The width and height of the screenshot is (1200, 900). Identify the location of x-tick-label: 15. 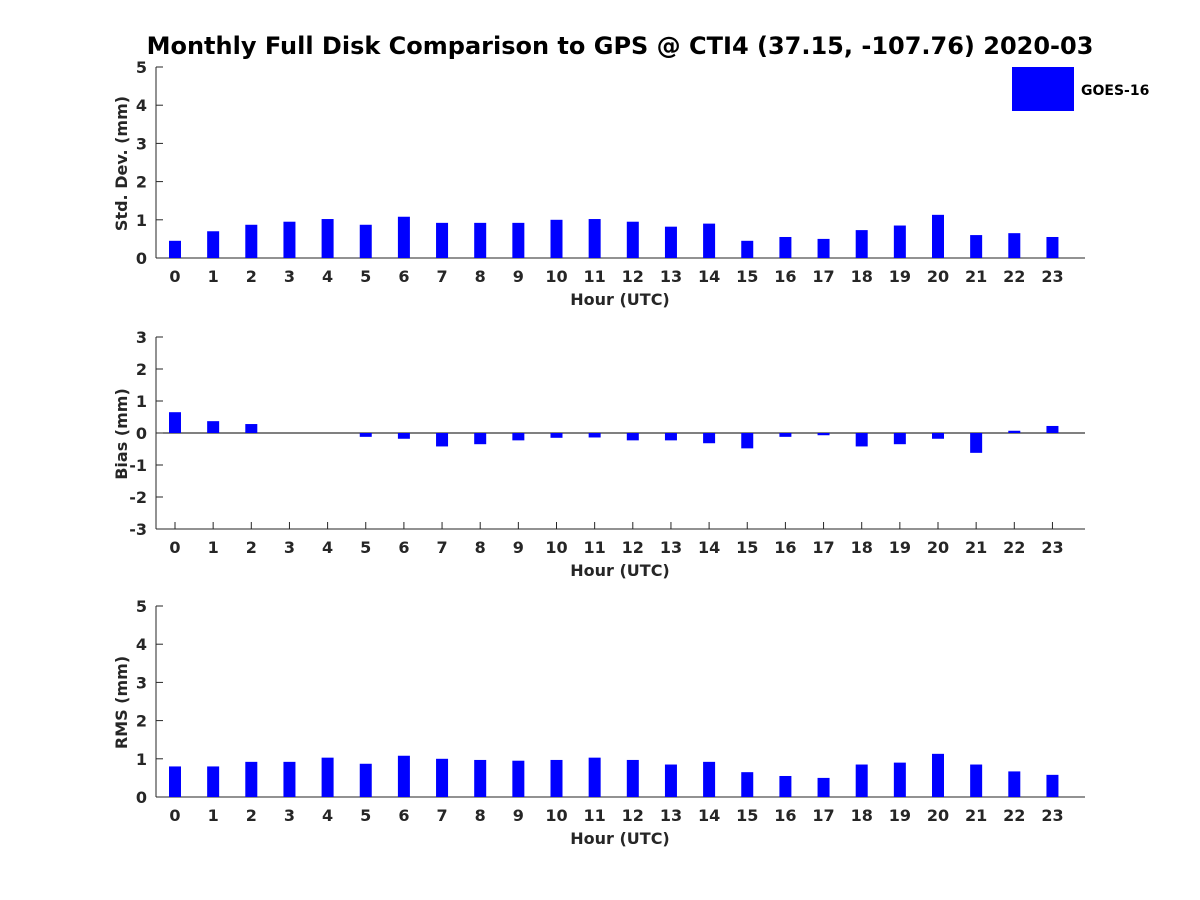
(747, 547).